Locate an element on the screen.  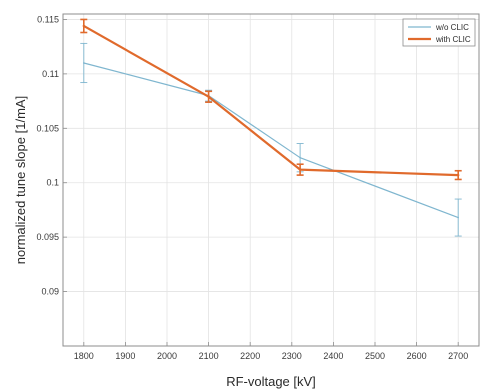
y-axis-label: normalized tune slope [1/mA] is located at coordinates (20, 180).